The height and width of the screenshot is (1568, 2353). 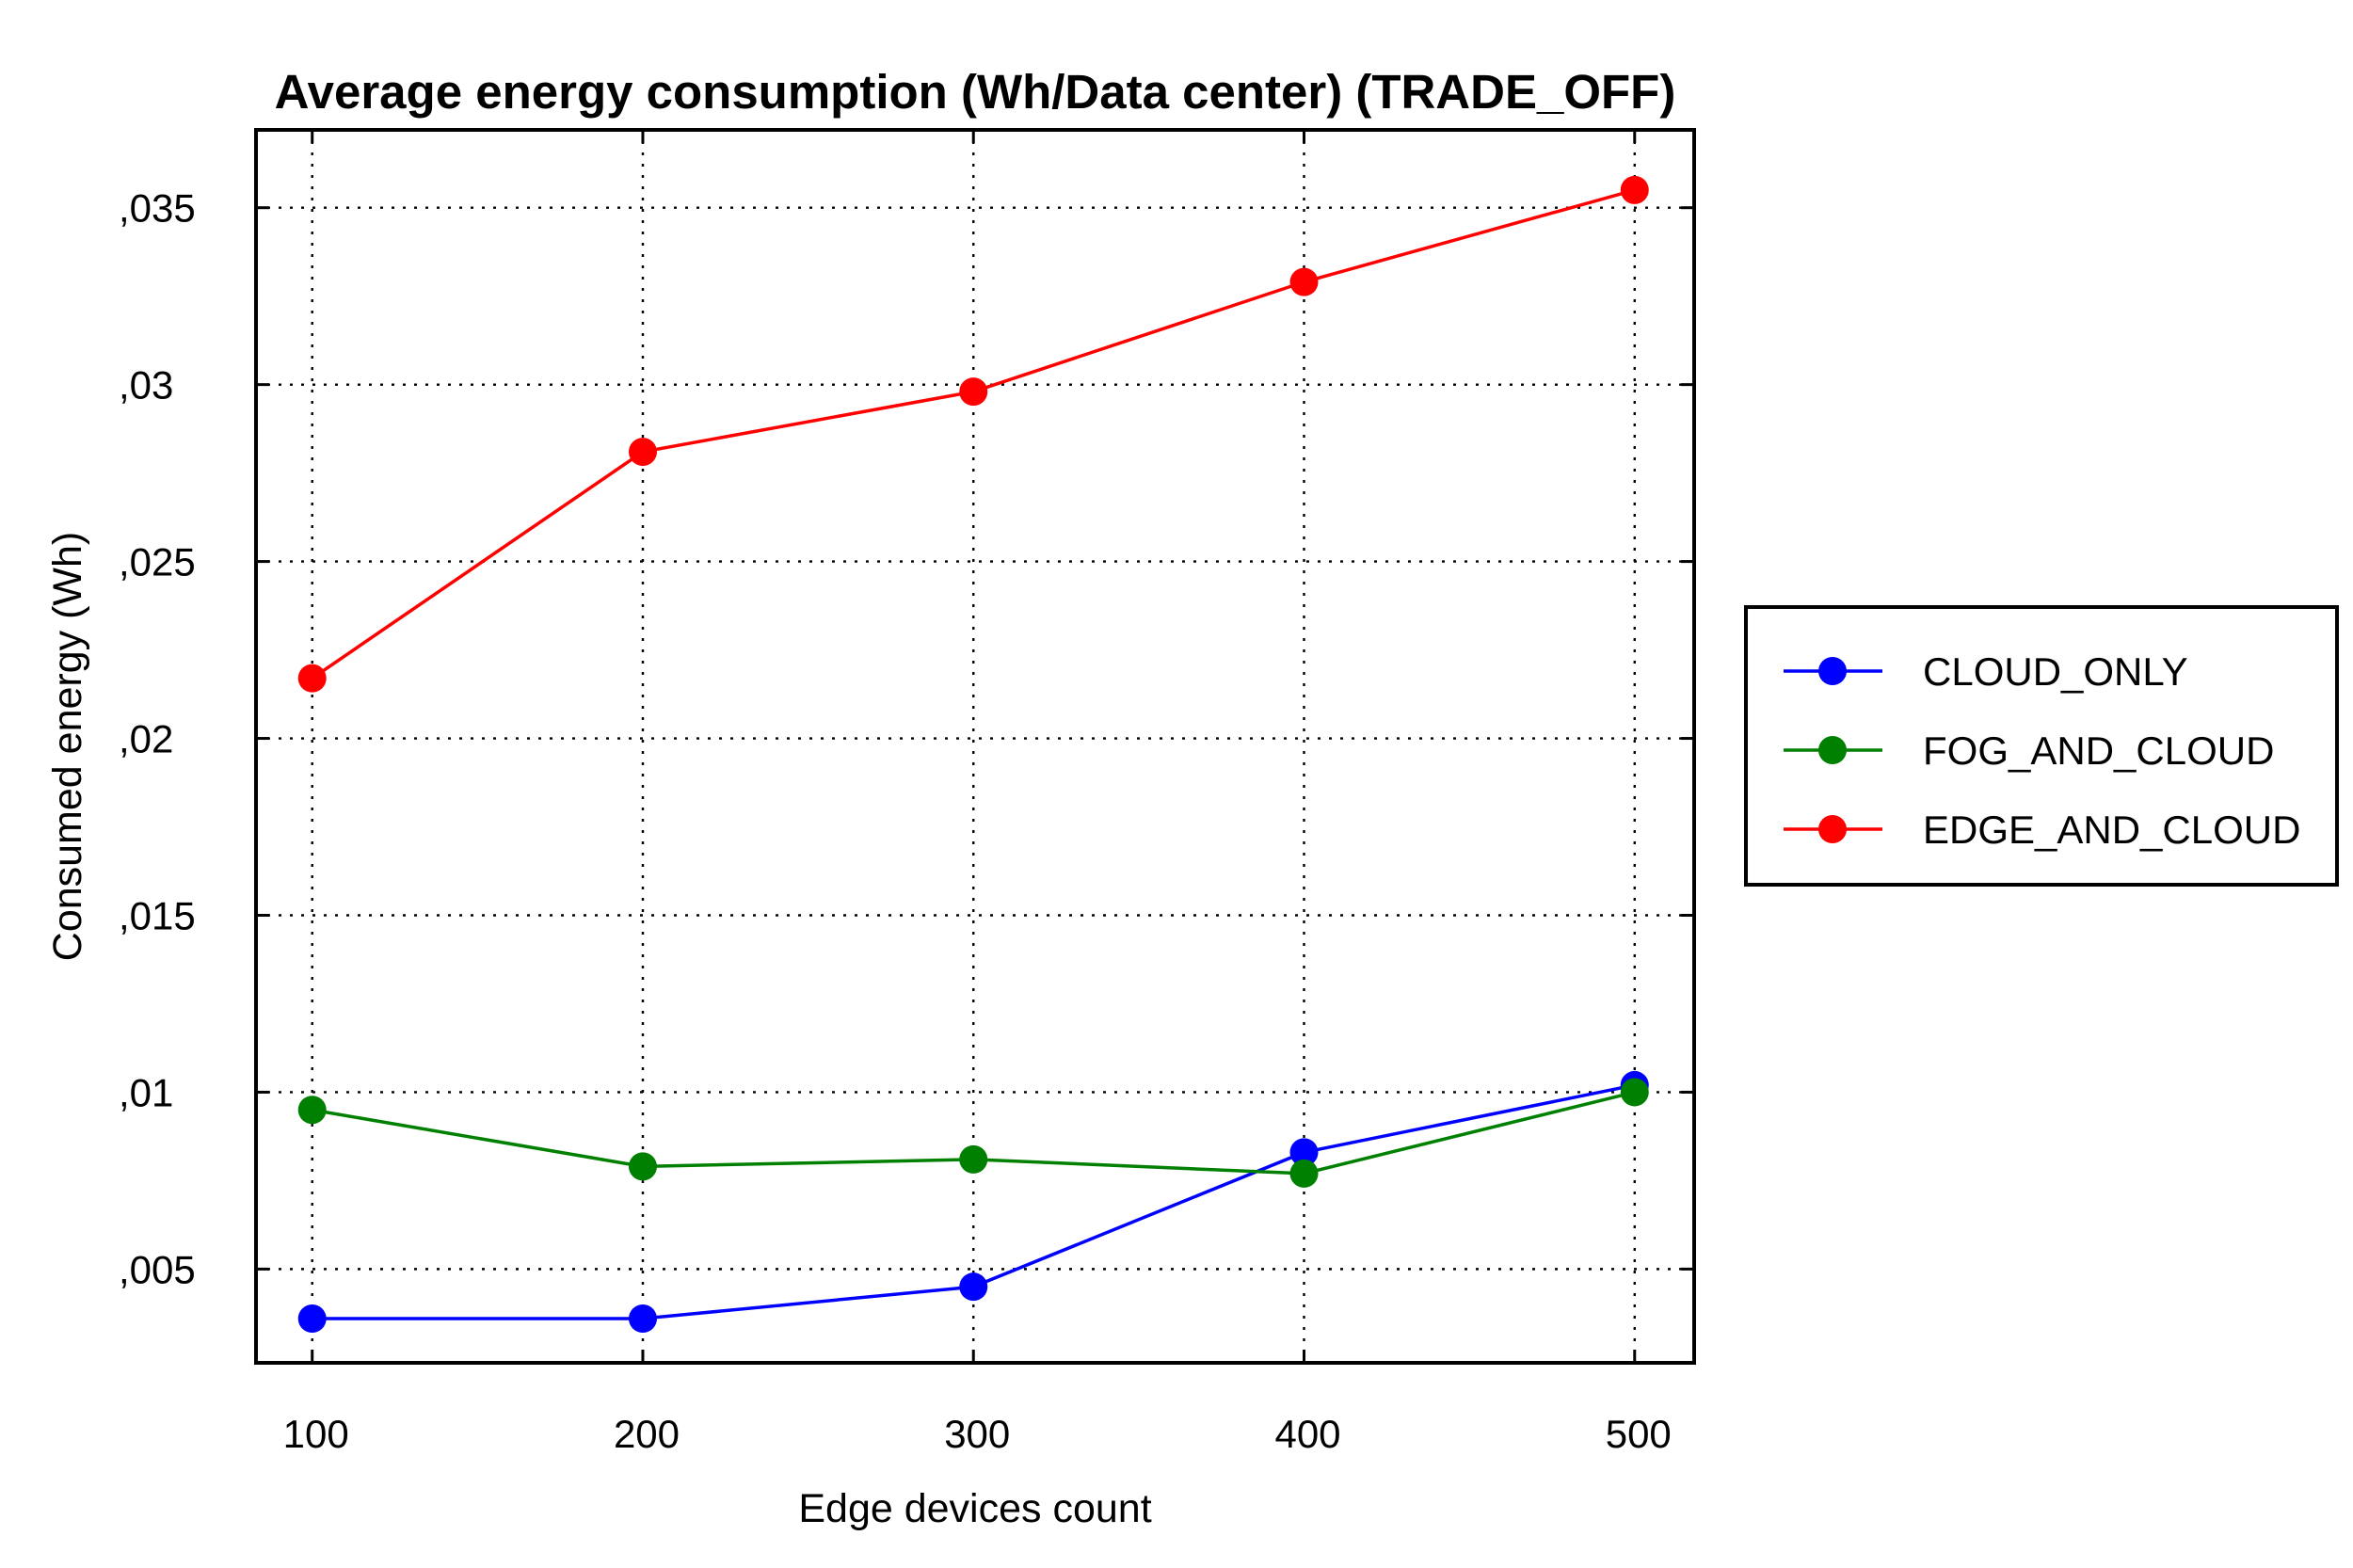 I want to click on y-tick-label: ,02, so click(x=146, y=739).